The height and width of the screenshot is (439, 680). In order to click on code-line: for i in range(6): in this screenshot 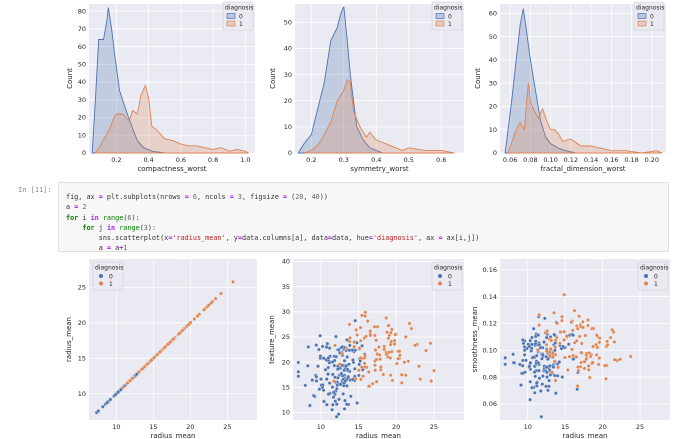, I will do `click(367, 218)`.